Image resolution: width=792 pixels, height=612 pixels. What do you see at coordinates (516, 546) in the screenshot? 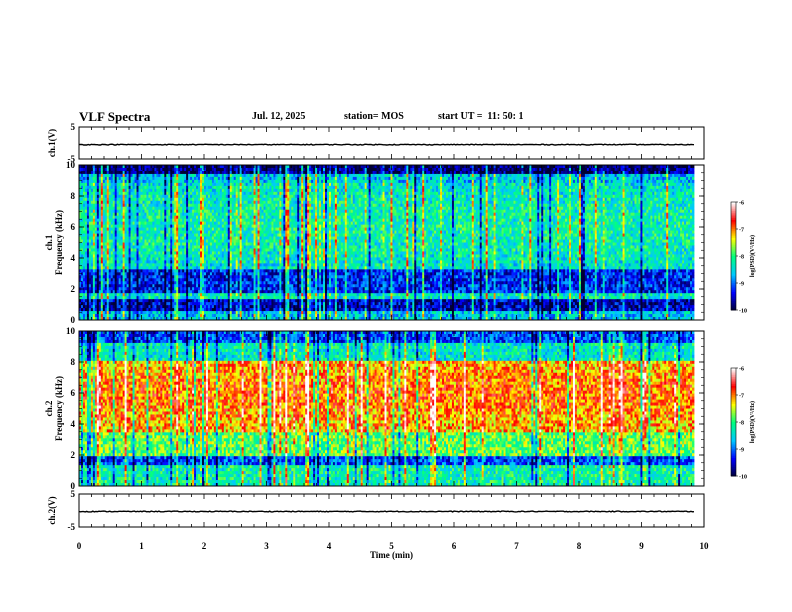
I see `x-tick-label: 7` at bounding box center [516, 546].